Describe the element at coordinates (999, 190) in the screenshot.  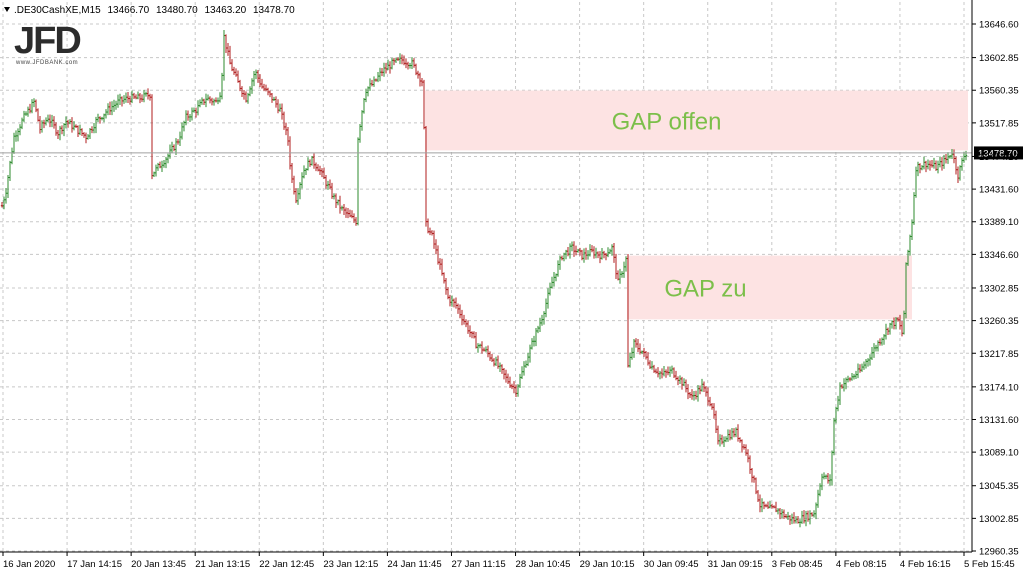
I see `y-tick-label: 13431.60` at that location.